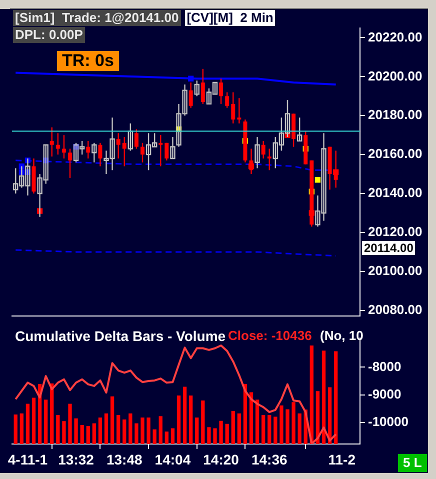  What do you see at coordinates (270, 336) in the screenshot?
I see `annotation: Close: -10436` at bounding box center [270, 336].